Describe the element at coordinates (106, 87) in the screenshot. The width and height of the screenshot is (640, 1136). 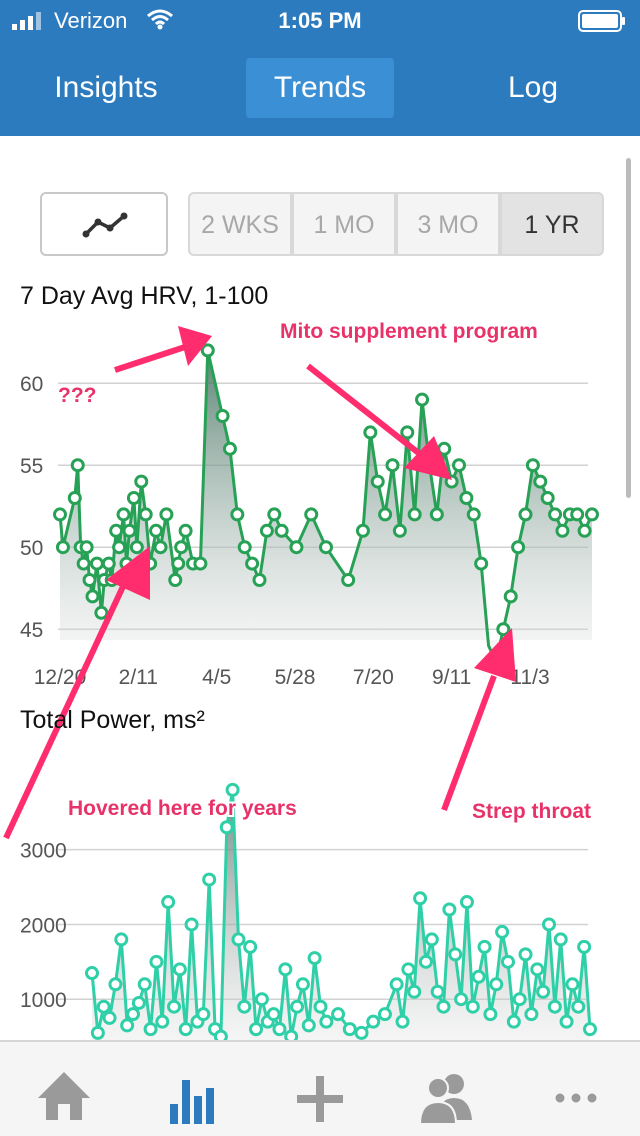
I see `tab-insights: Insights` at that location.